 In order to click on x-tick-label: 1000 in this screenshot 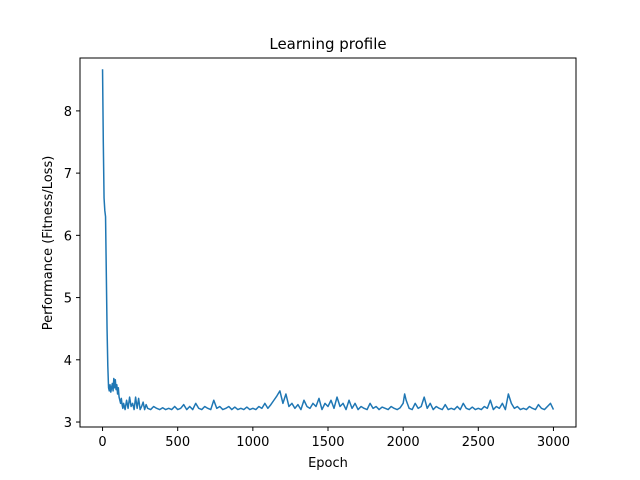, I will do `click(252, 442)`.